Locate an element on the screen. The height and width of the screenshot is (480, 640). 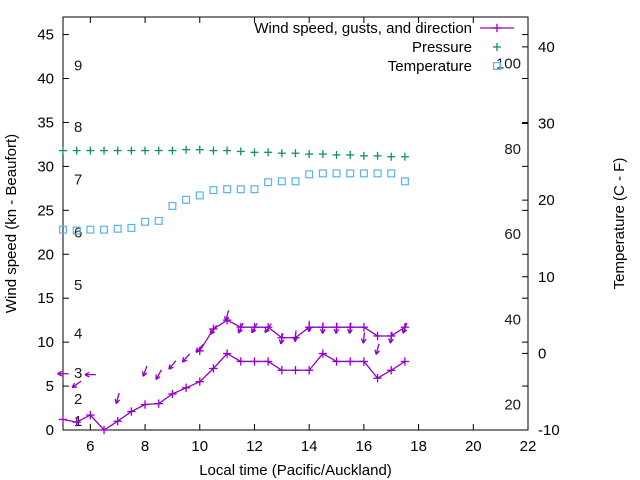
legend-label-0: Wind speed, gusts, and direction is located at coordinates (363, 28).